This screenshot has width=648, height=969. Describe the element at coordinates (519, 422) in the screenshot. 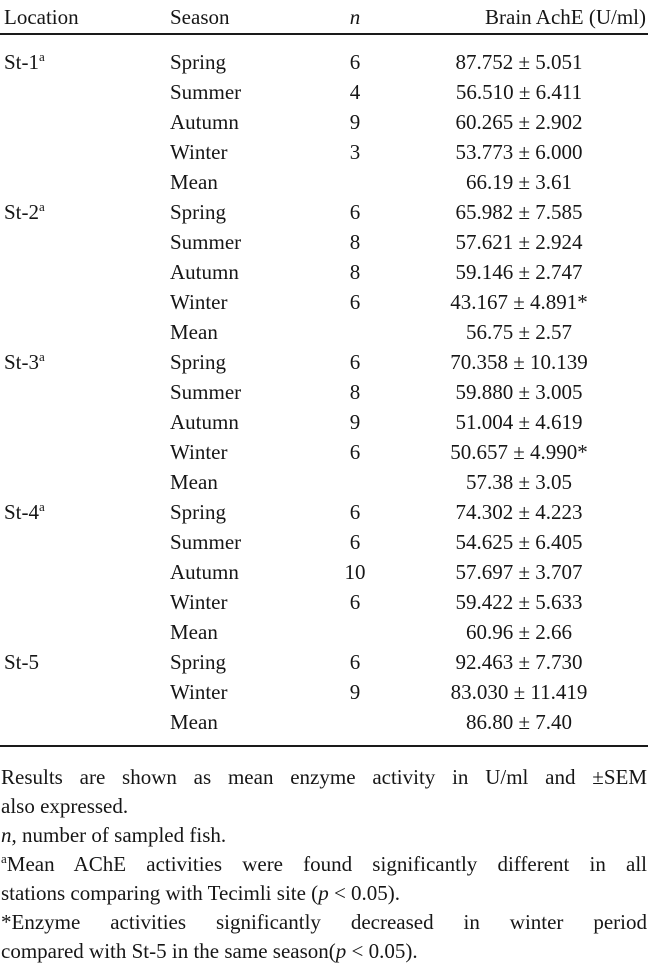

I see `value-cell: 51.004 ± 4.619` at that location.